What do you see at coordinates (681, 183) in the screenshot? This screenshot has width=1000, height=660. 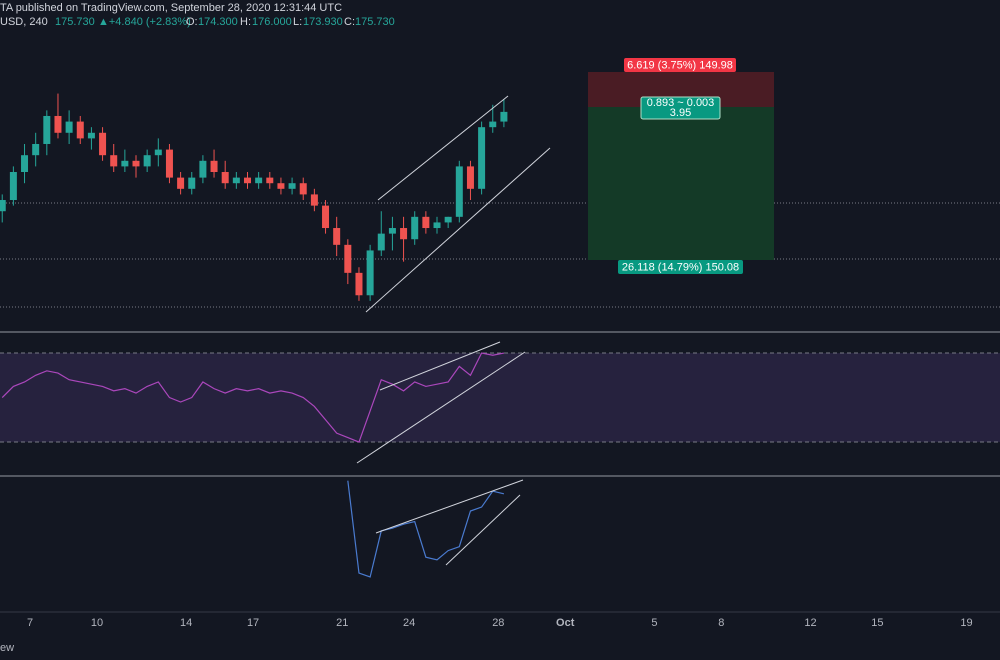 I see `target-zone` at bounding box center [681, 183].